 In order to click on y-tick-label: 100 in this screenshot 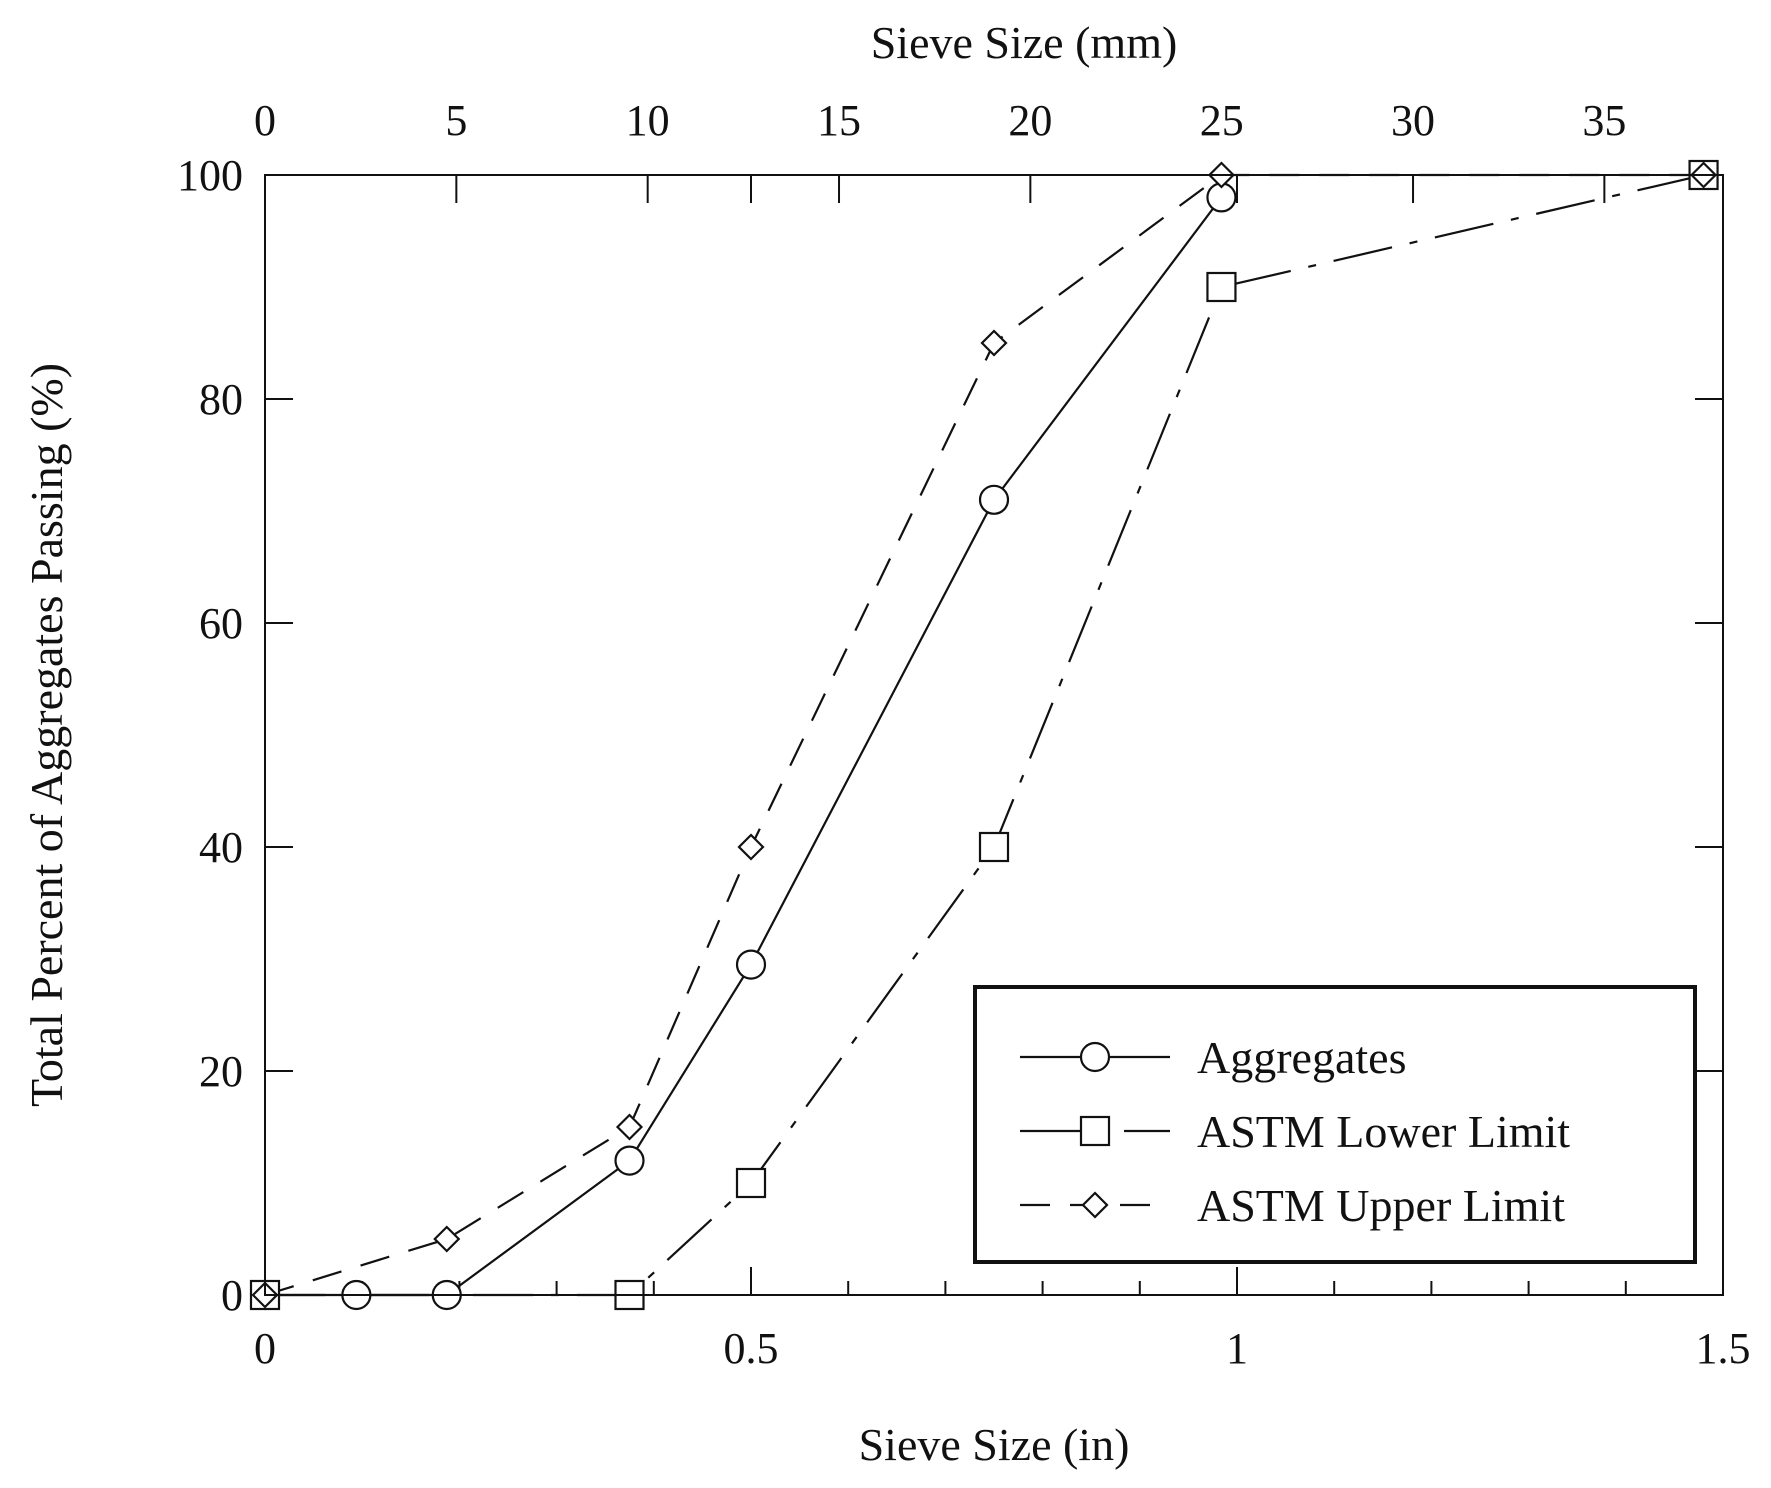, I will do `click(210, 175)`.